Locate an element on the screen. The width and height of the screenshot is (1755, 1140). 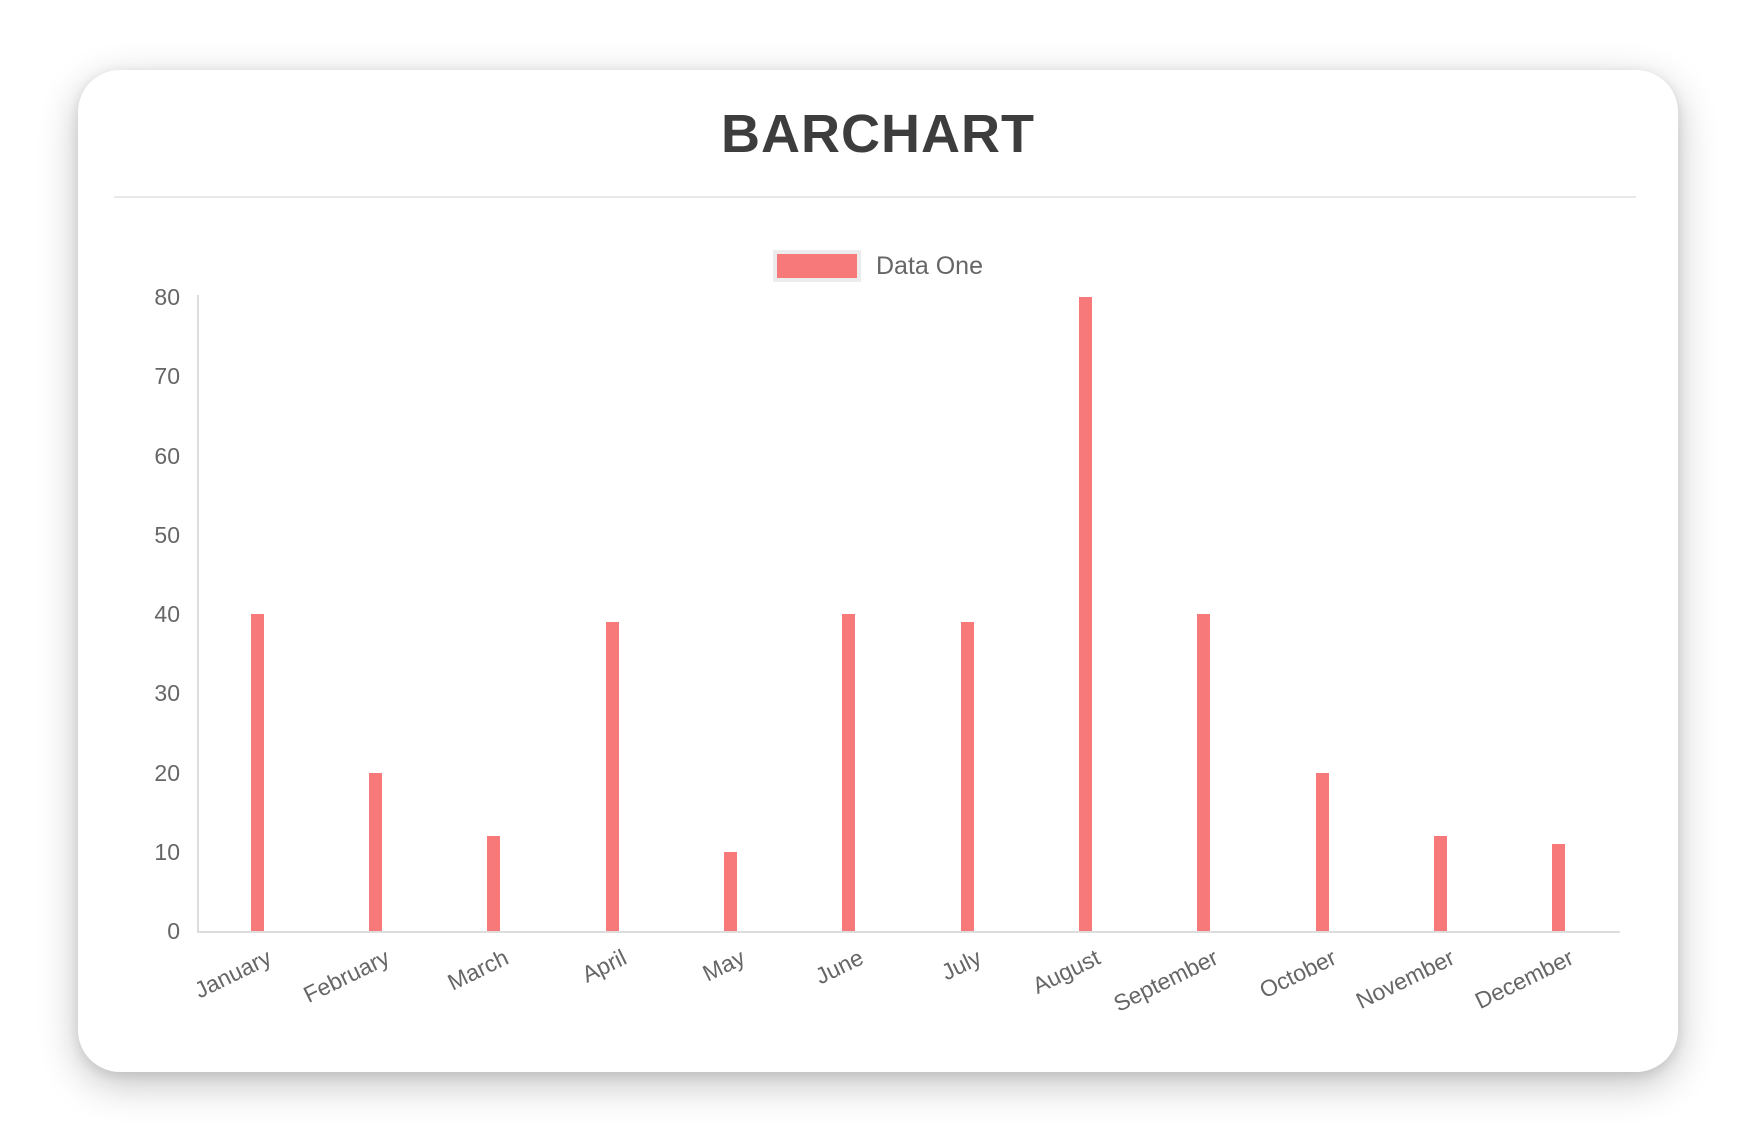
legend-label: Data One is located at coordinates (929, 265).